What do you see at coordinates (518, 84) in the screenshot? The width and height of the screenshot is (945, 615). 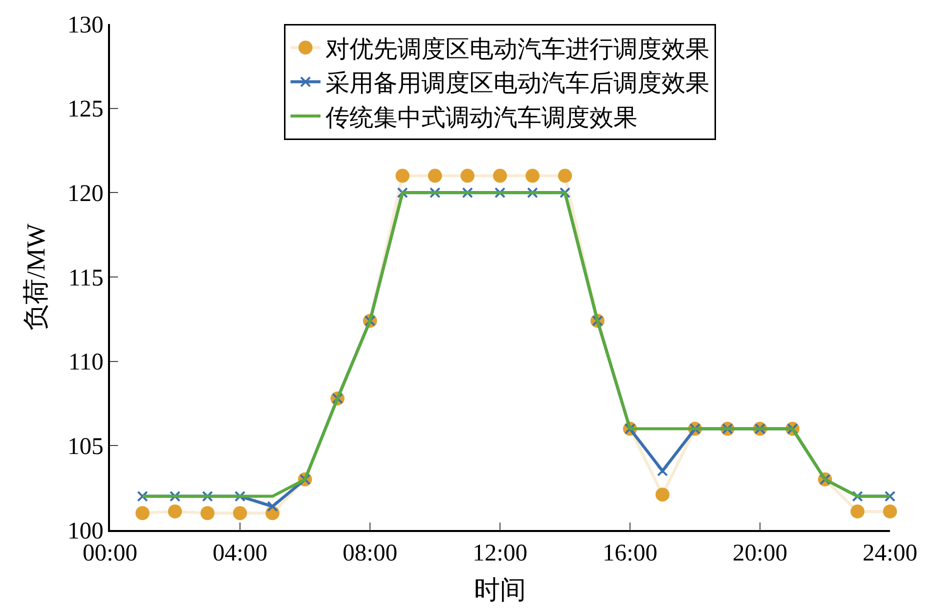 I see `legend-label: 采用备用调度区电动汽车后调度效果` at bounding box center [518, 84].